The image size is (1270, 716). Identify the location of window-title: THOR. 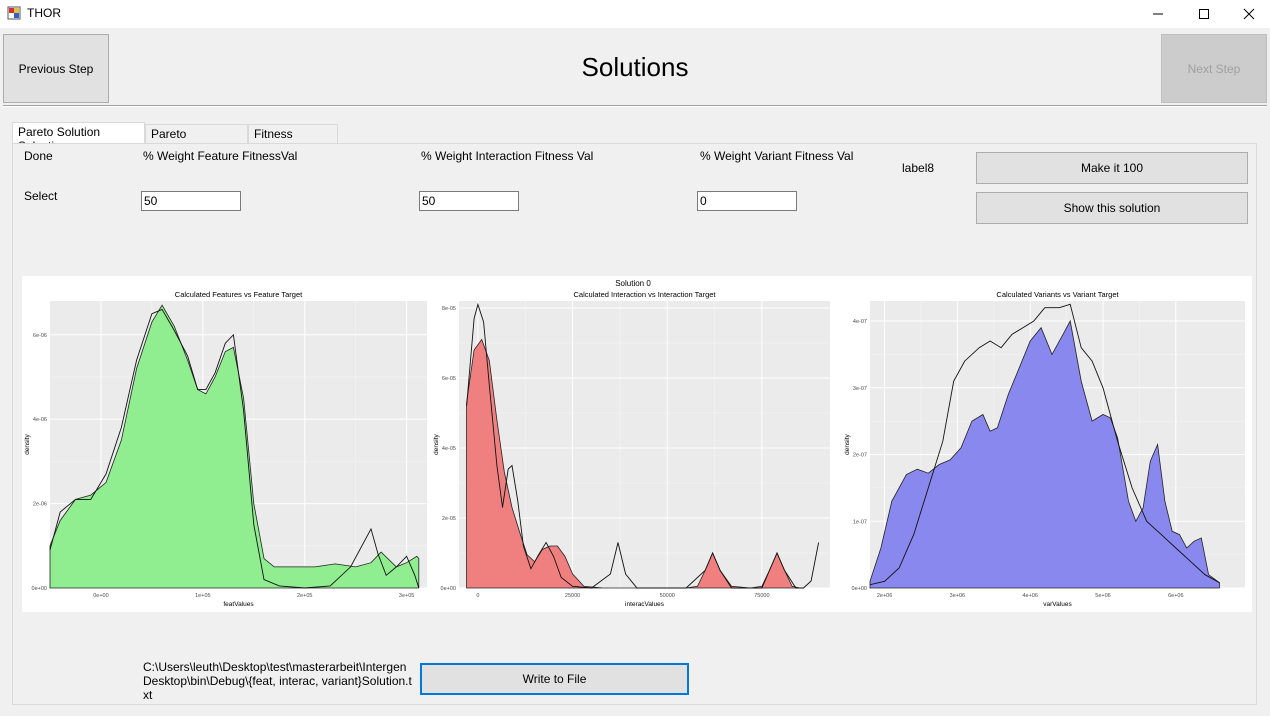
(44, 13).